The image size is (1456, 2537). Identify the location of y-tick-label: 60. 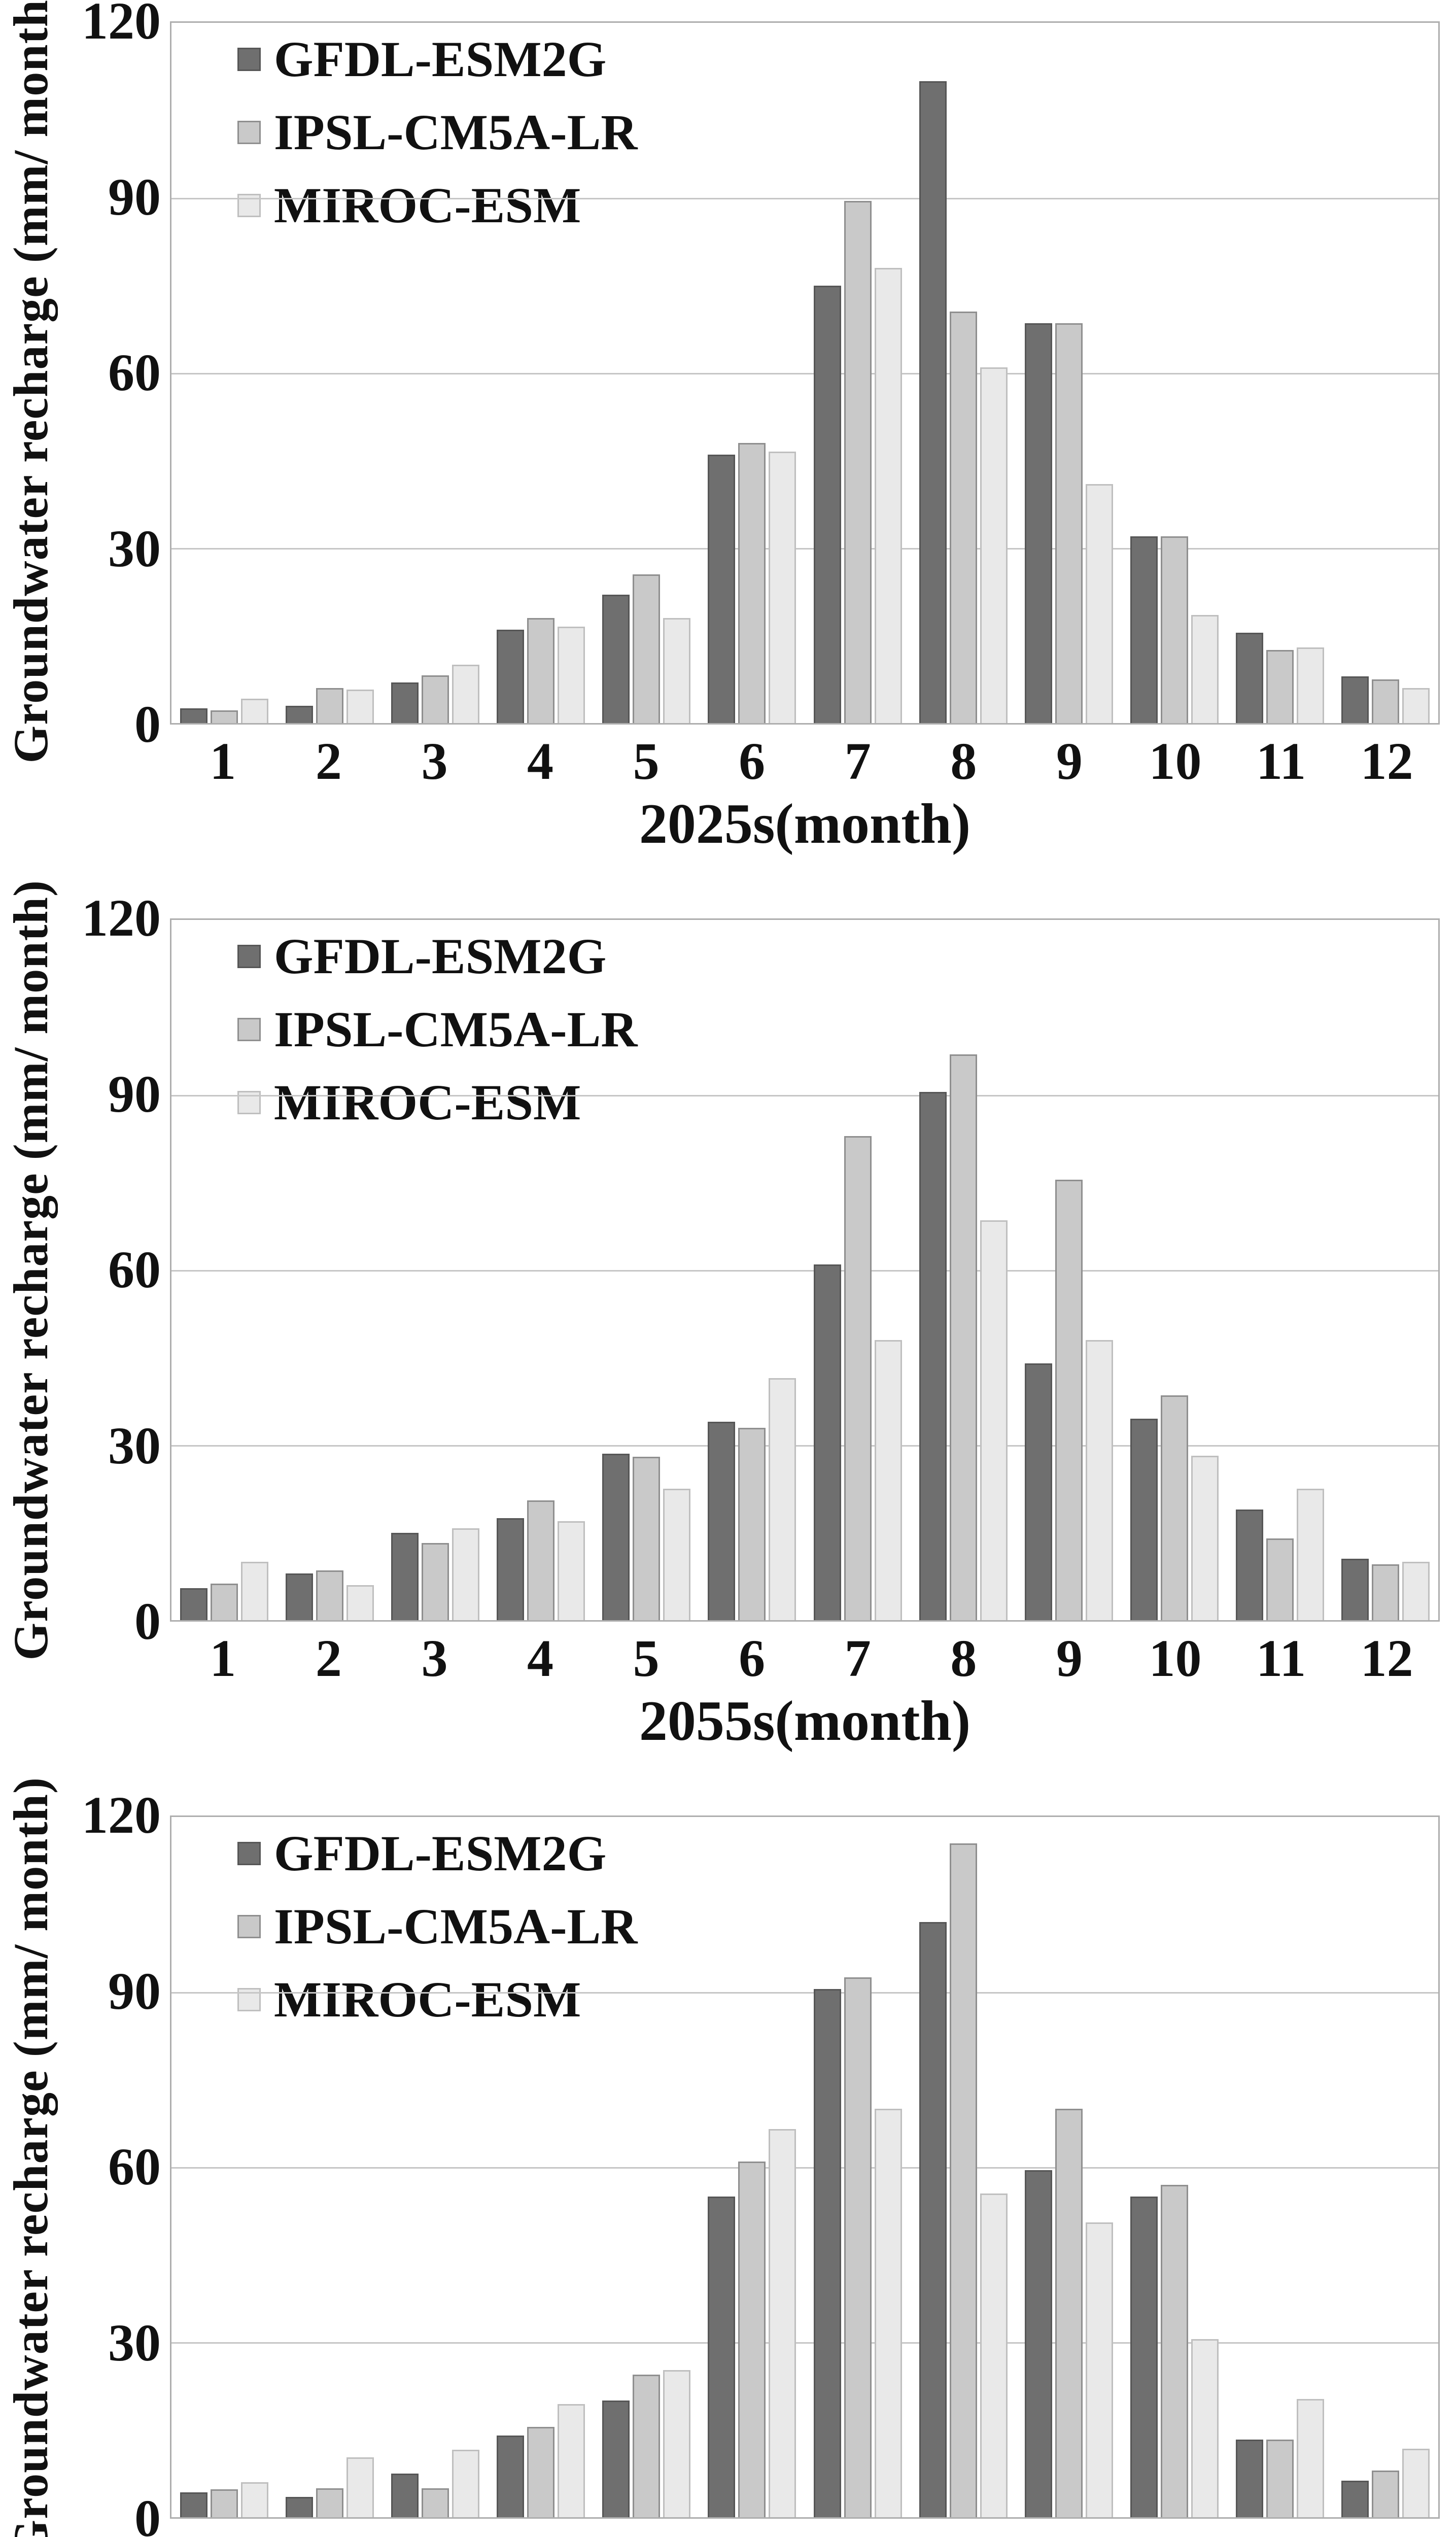
(134, 1270).